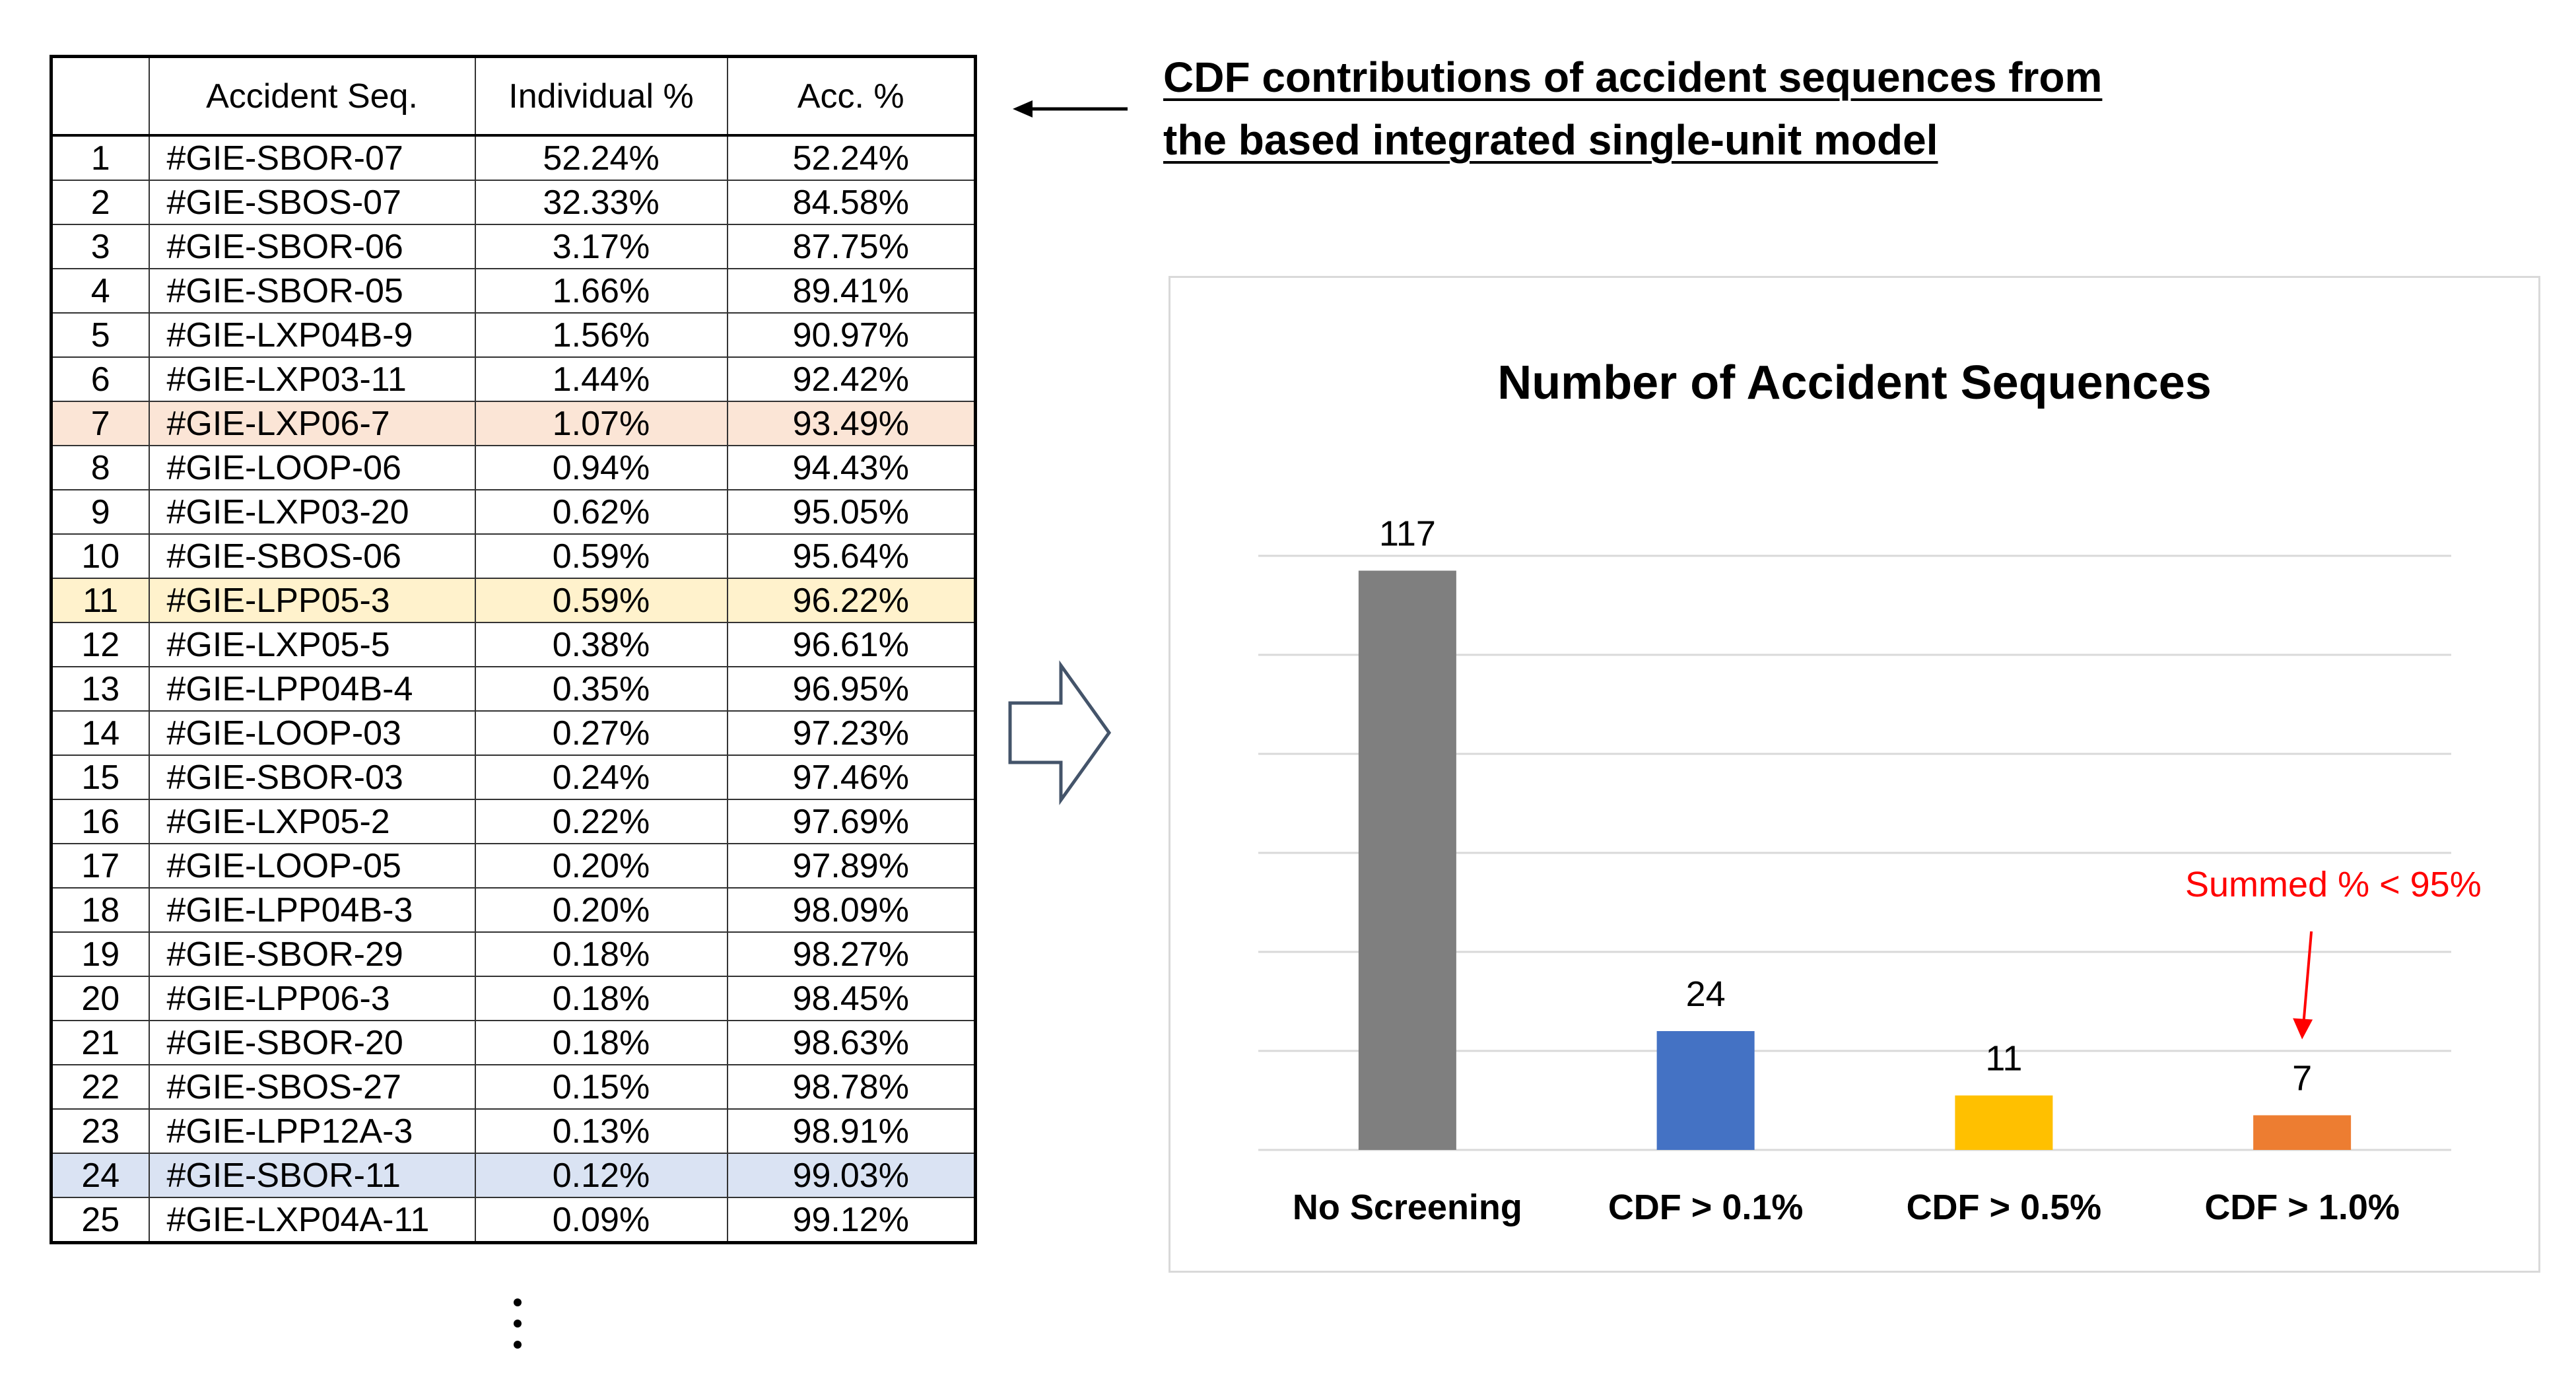 This screenshot has height=1377, width=2576. What do you see at coordinates (1070, 109) in the screenshot?
I see `left-arrow-icon` at bounding box center [1070, 109].